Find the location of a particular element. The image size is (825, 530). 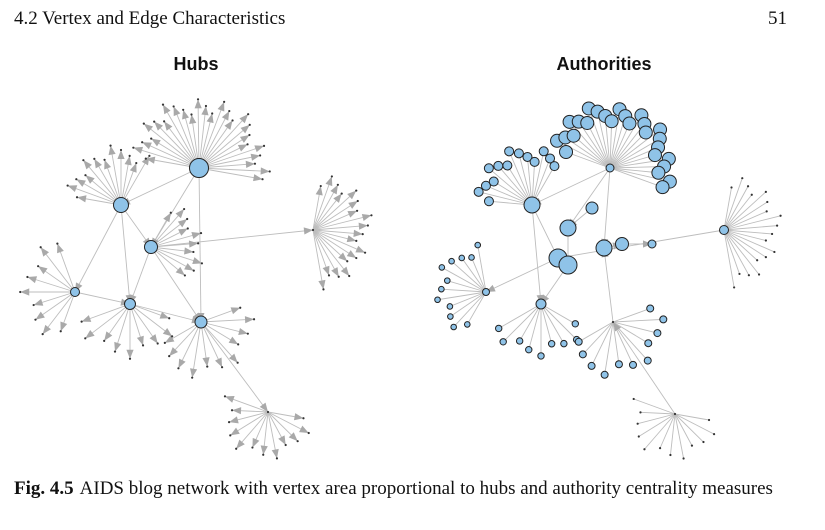

page-number: 51 is located at coordinates (777, 18).